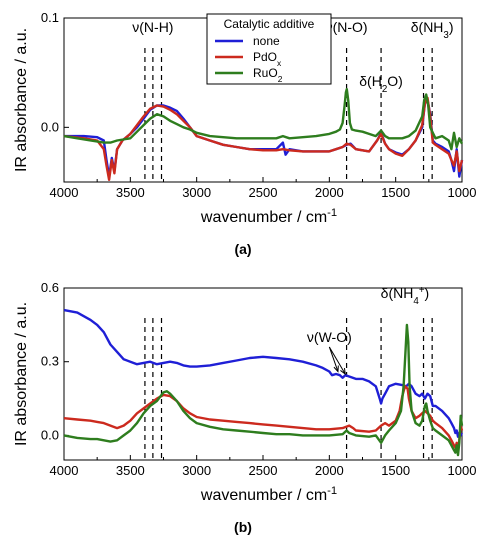 The height and width of the screenshot is (550, 489). Describe the element at coordinates (347, 27) in the screenshot. I see `peak-annotation: ν(N-O)` at that location.